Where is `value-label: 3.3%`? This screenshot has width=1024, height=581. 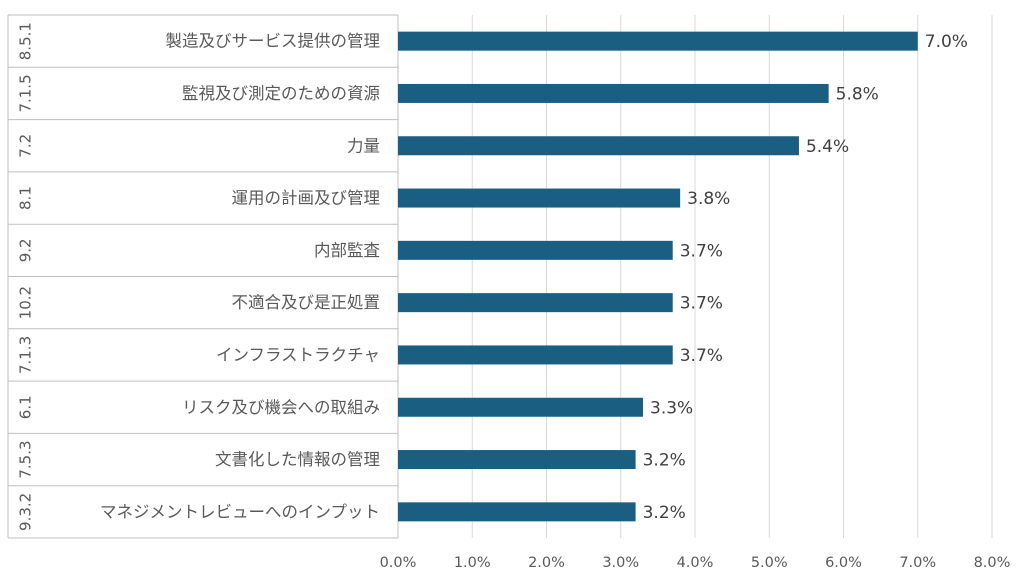 value-label: 3.3% is located at coordinates (671, 408).